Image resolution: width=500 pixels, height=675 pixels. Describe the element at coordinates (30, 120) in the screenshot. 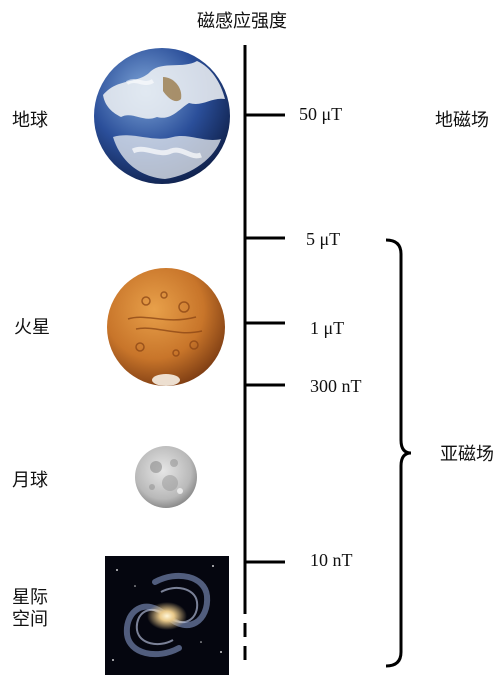

I see `label-earth: 地球` at that location.